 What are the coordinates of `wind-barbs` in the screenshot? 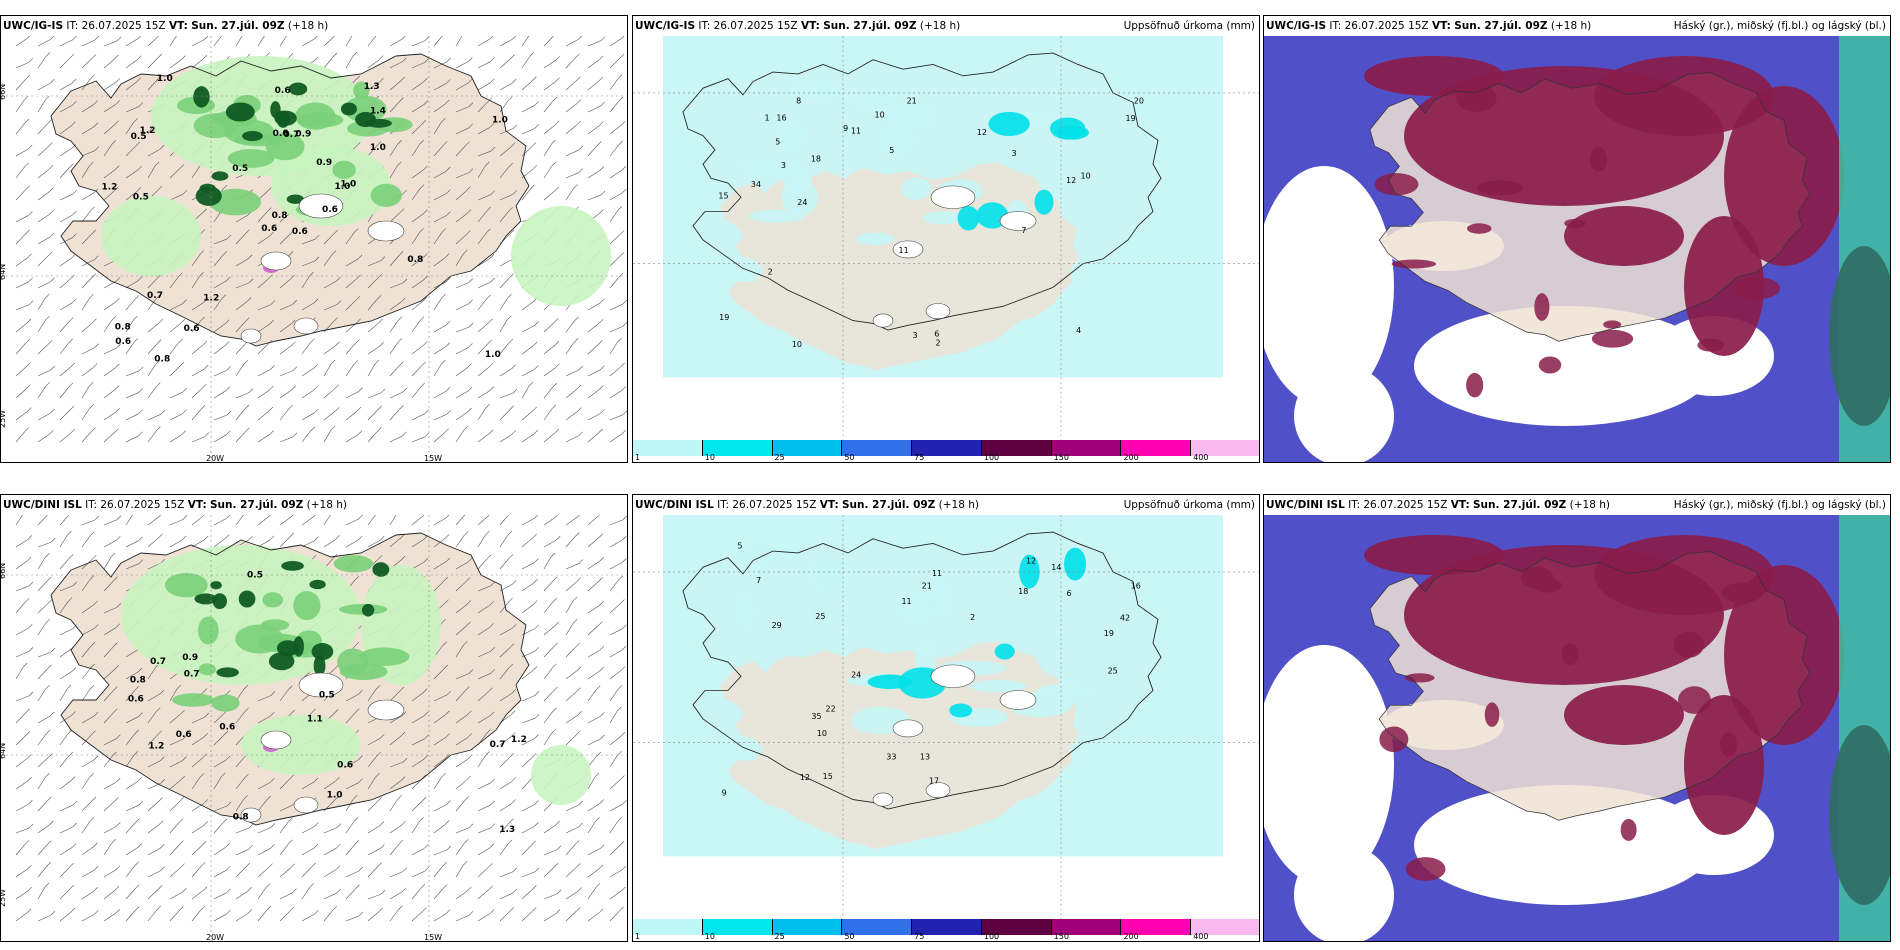 It's located at (321, 718).